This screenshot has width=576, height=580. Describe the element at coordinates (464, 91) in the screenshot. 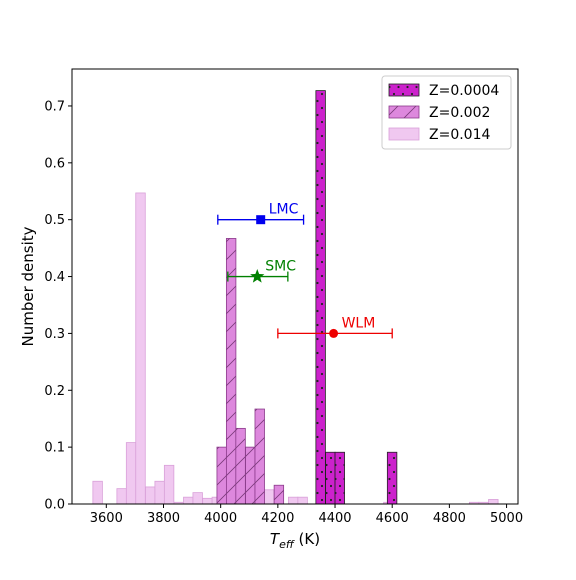

I see `legend-label-Z=0.0004: Z=0.0004` at that location.